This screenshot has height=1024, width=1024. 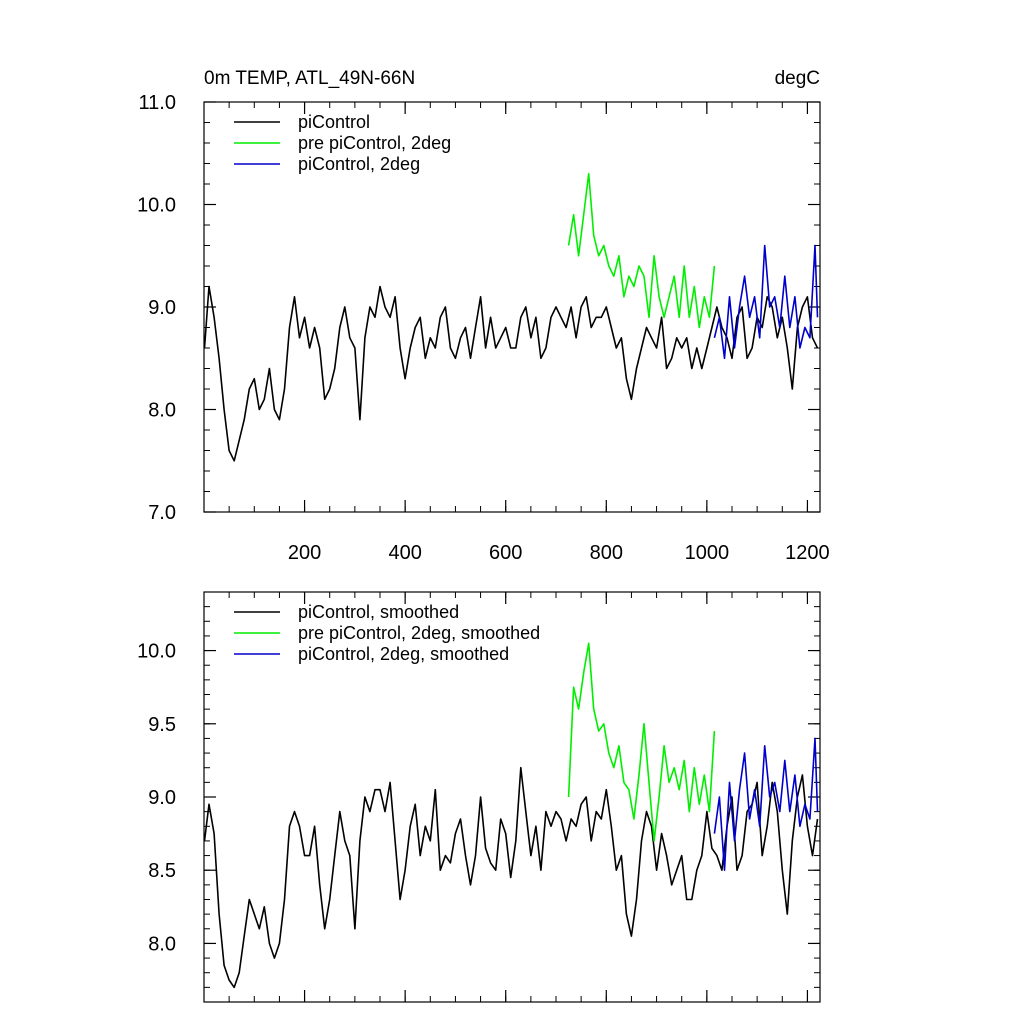 What do you see at coordinates (707, 553) in the screenshot?
I see `x-tick-label: 1000` at bounding box center [707, 553].